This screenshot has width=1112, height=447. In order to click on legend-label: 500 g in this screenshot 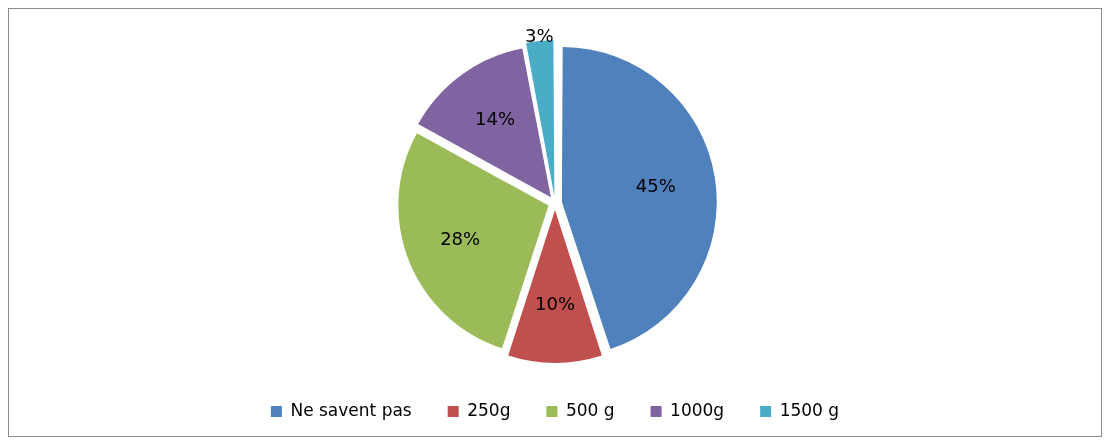, I will do `click(590, 409)`.